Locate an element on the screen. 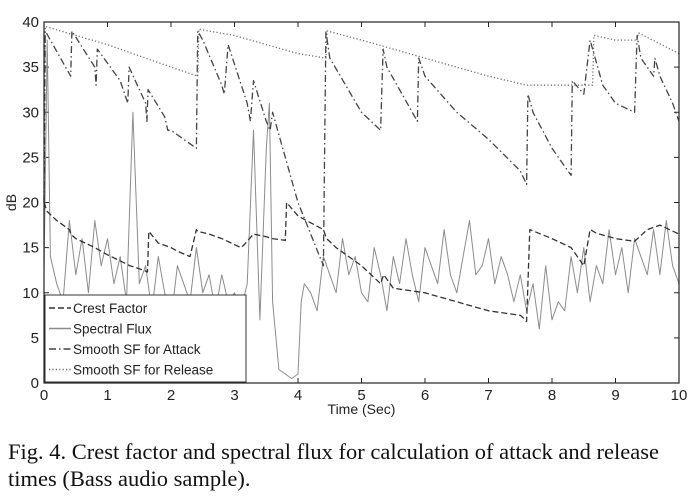 The width and height of the screenshot is (698, 504). y-tick-label: 30 is located at coordinates (30, 112).